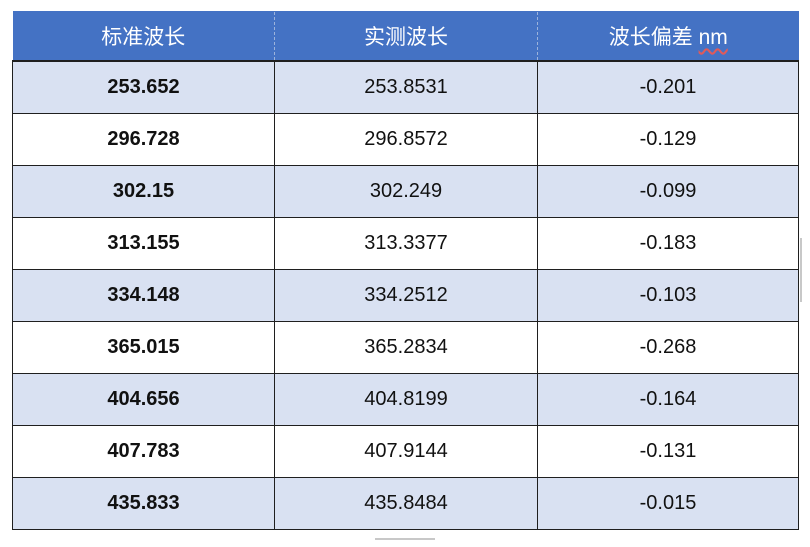 This screenshot has height=547, width=810. What do you see at coordinates (143, 451) in the screenshot?
I see `standard-wavelength-cell: 407.783` at bounding box center [143, 451].